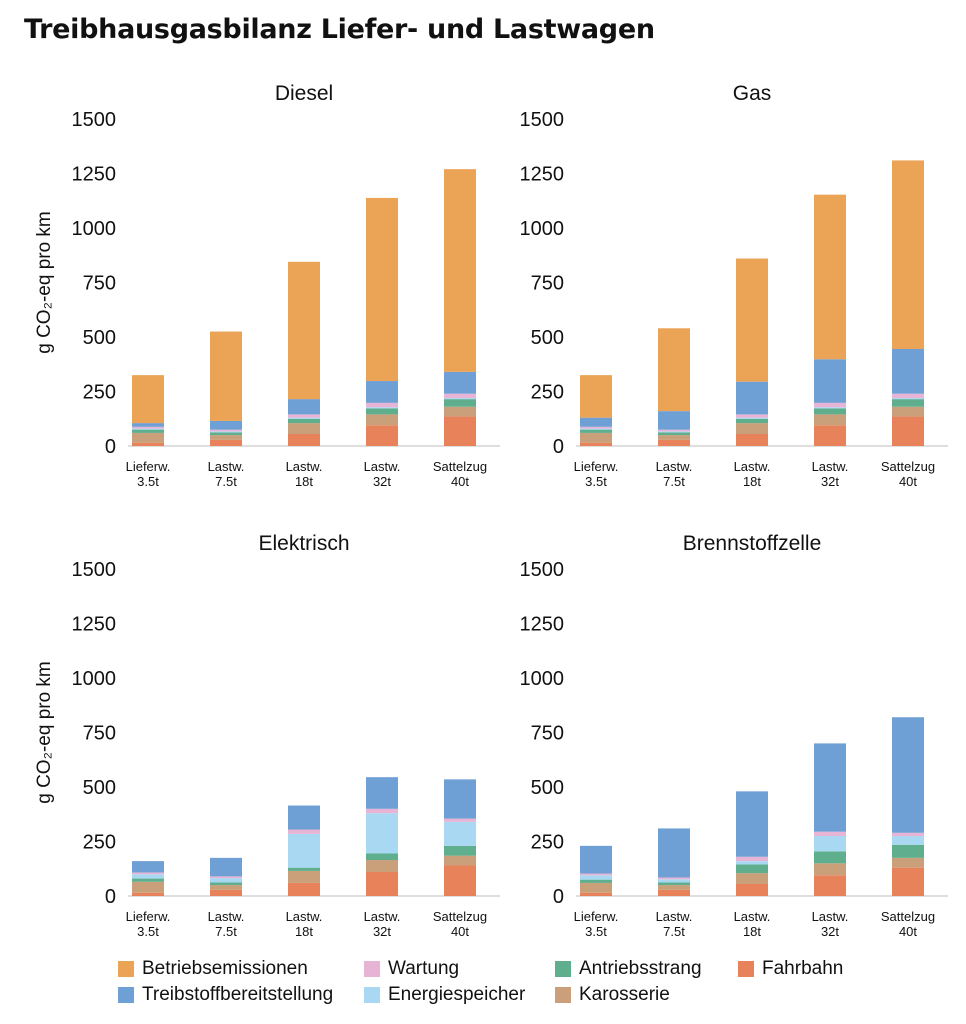 This screenshot has width=966, height=1024. I want to click on legend-label: Treibstoffbereitstellung, so click(238, 994).